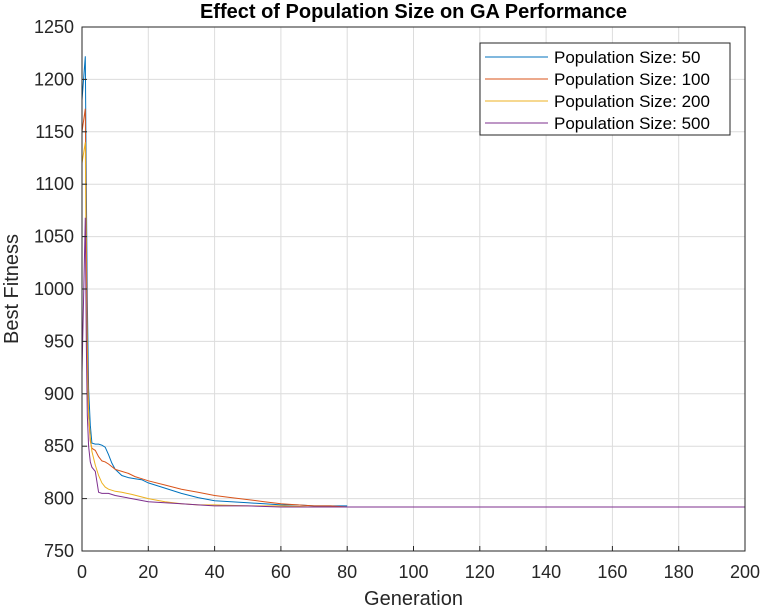 The width and height of the screenshot is (764, 607). What do you see at coordinates (632, 101) in the screenshot?
I see `legend-label: Population Size: 200` at bounding box center [632, 101].